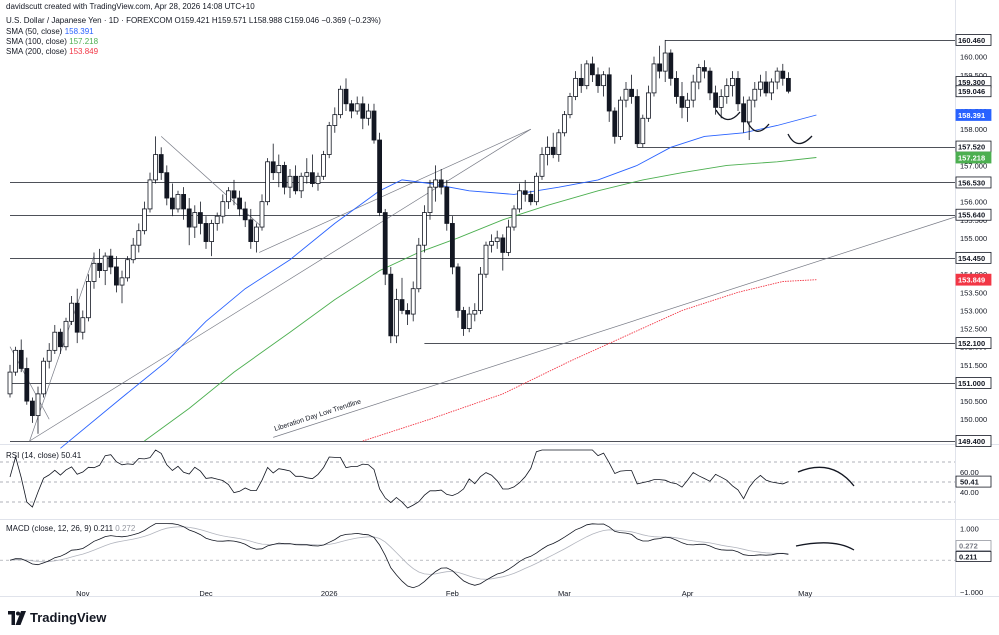 This screenshot has width=999, height=635. What do you see at coordinates (49, 528) in the screenshot?
I see `macd-label: MACD (close, 12, 26, 9)` at bounding box center [49, 528].